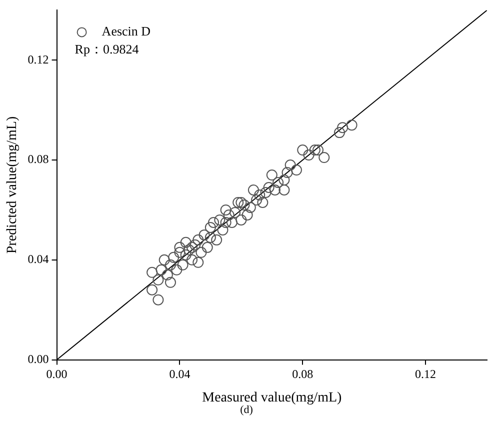  I want to click on y-tick-label: 0.08, so click(38, 159).